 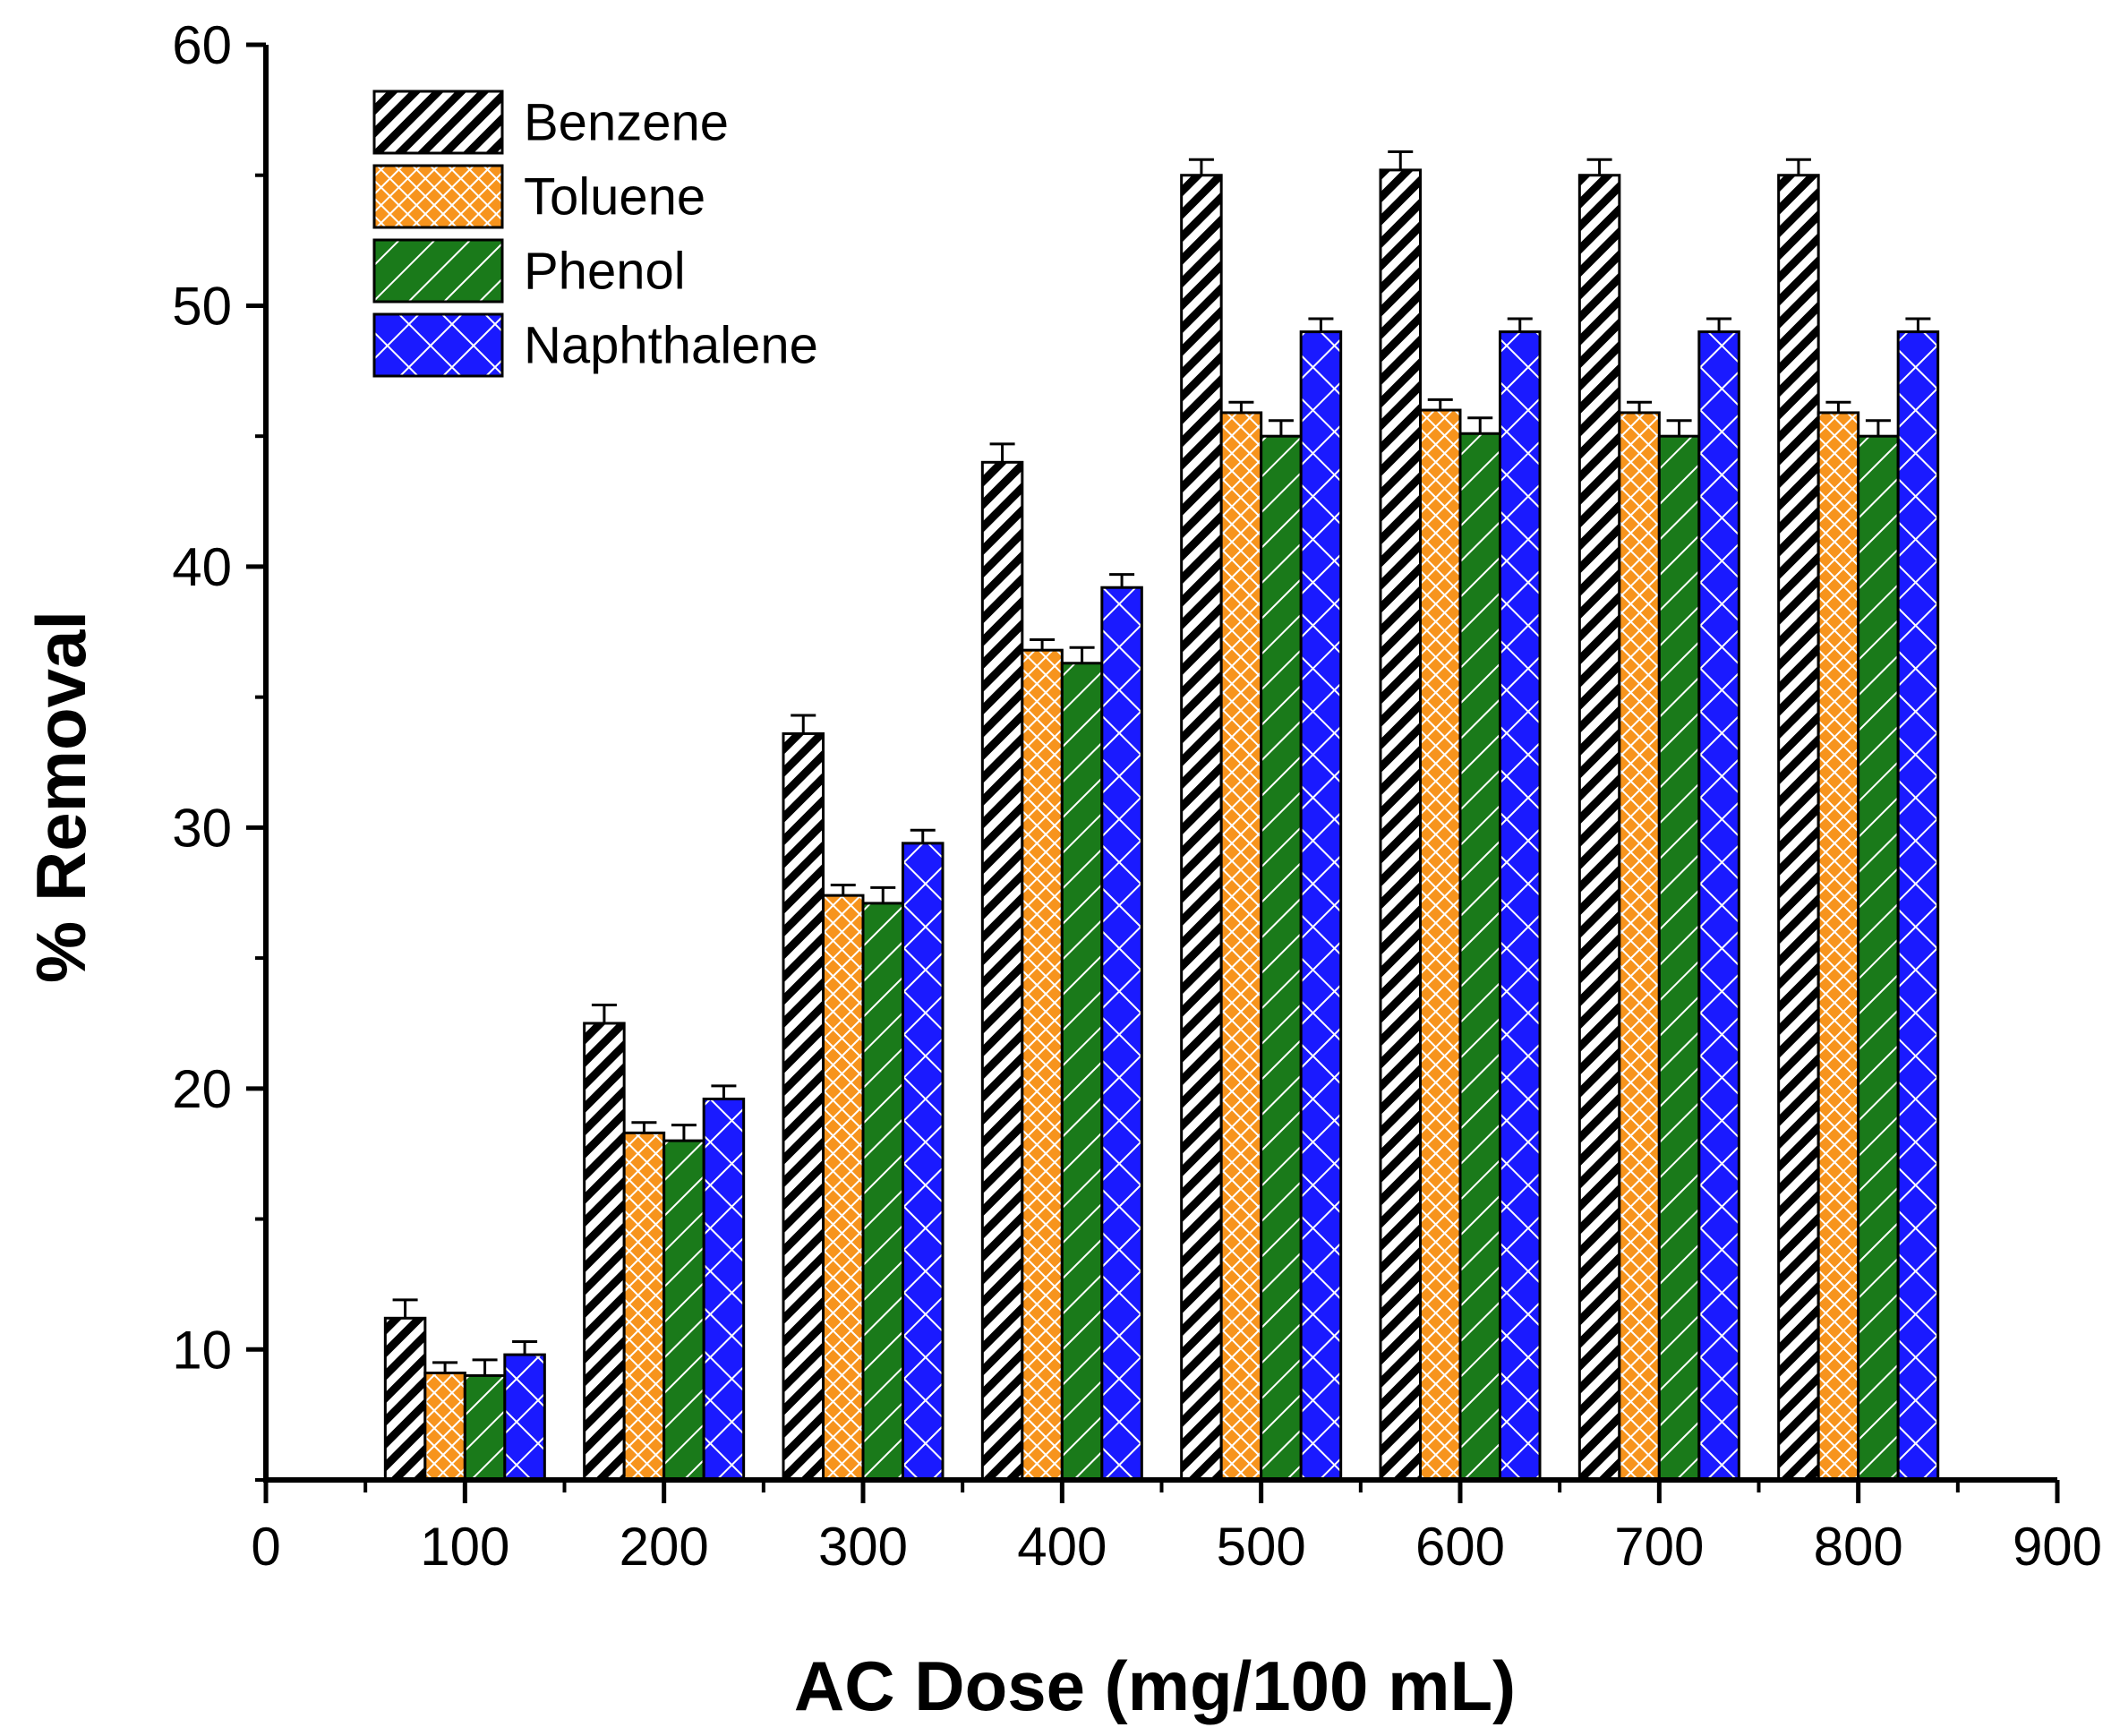 What do you see at coordinates (202, 1350) in the screenshot?
I see `y-tick-label-10: 10` at bounding box center [202, 1350].